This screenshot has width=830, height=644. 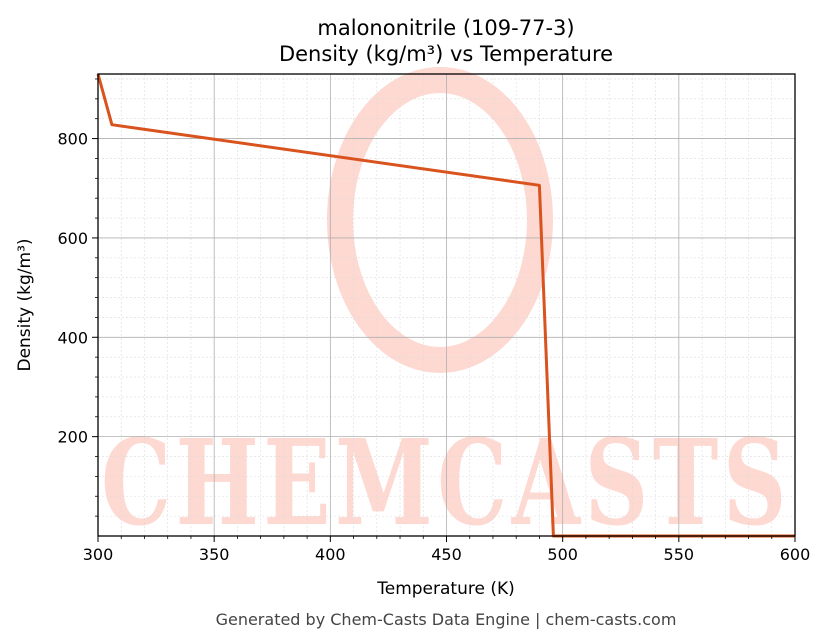 What do you see at coordinates (98, 554) in the screenshot?
I see `x-tick-label: 300` at bounding box center [98, 554].